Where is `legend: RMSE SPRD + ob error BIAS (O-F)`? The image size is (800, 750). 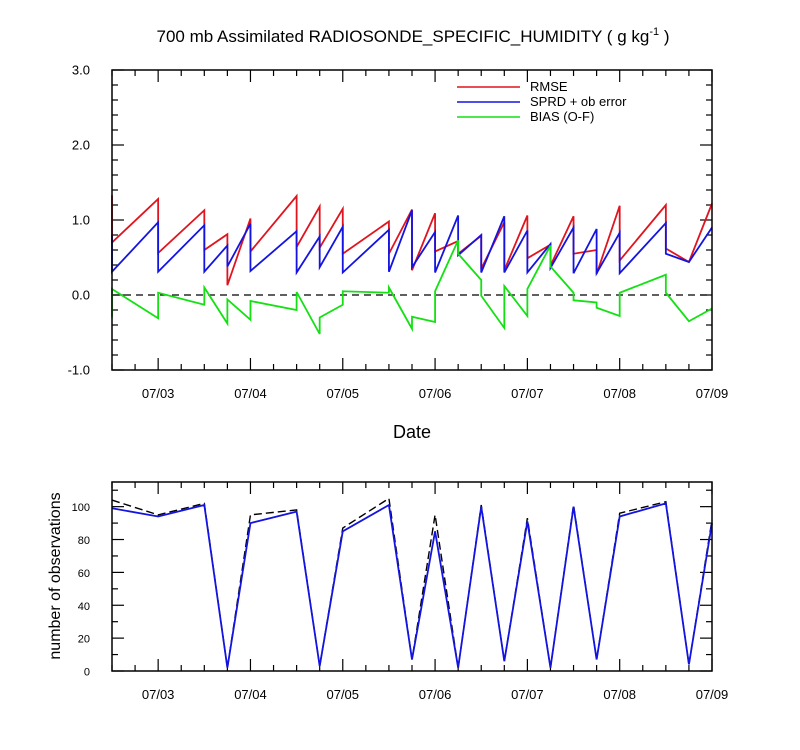
legend: RMSE SPRD + ob error BIAS (O-F) is located at coordinates (542, 101).